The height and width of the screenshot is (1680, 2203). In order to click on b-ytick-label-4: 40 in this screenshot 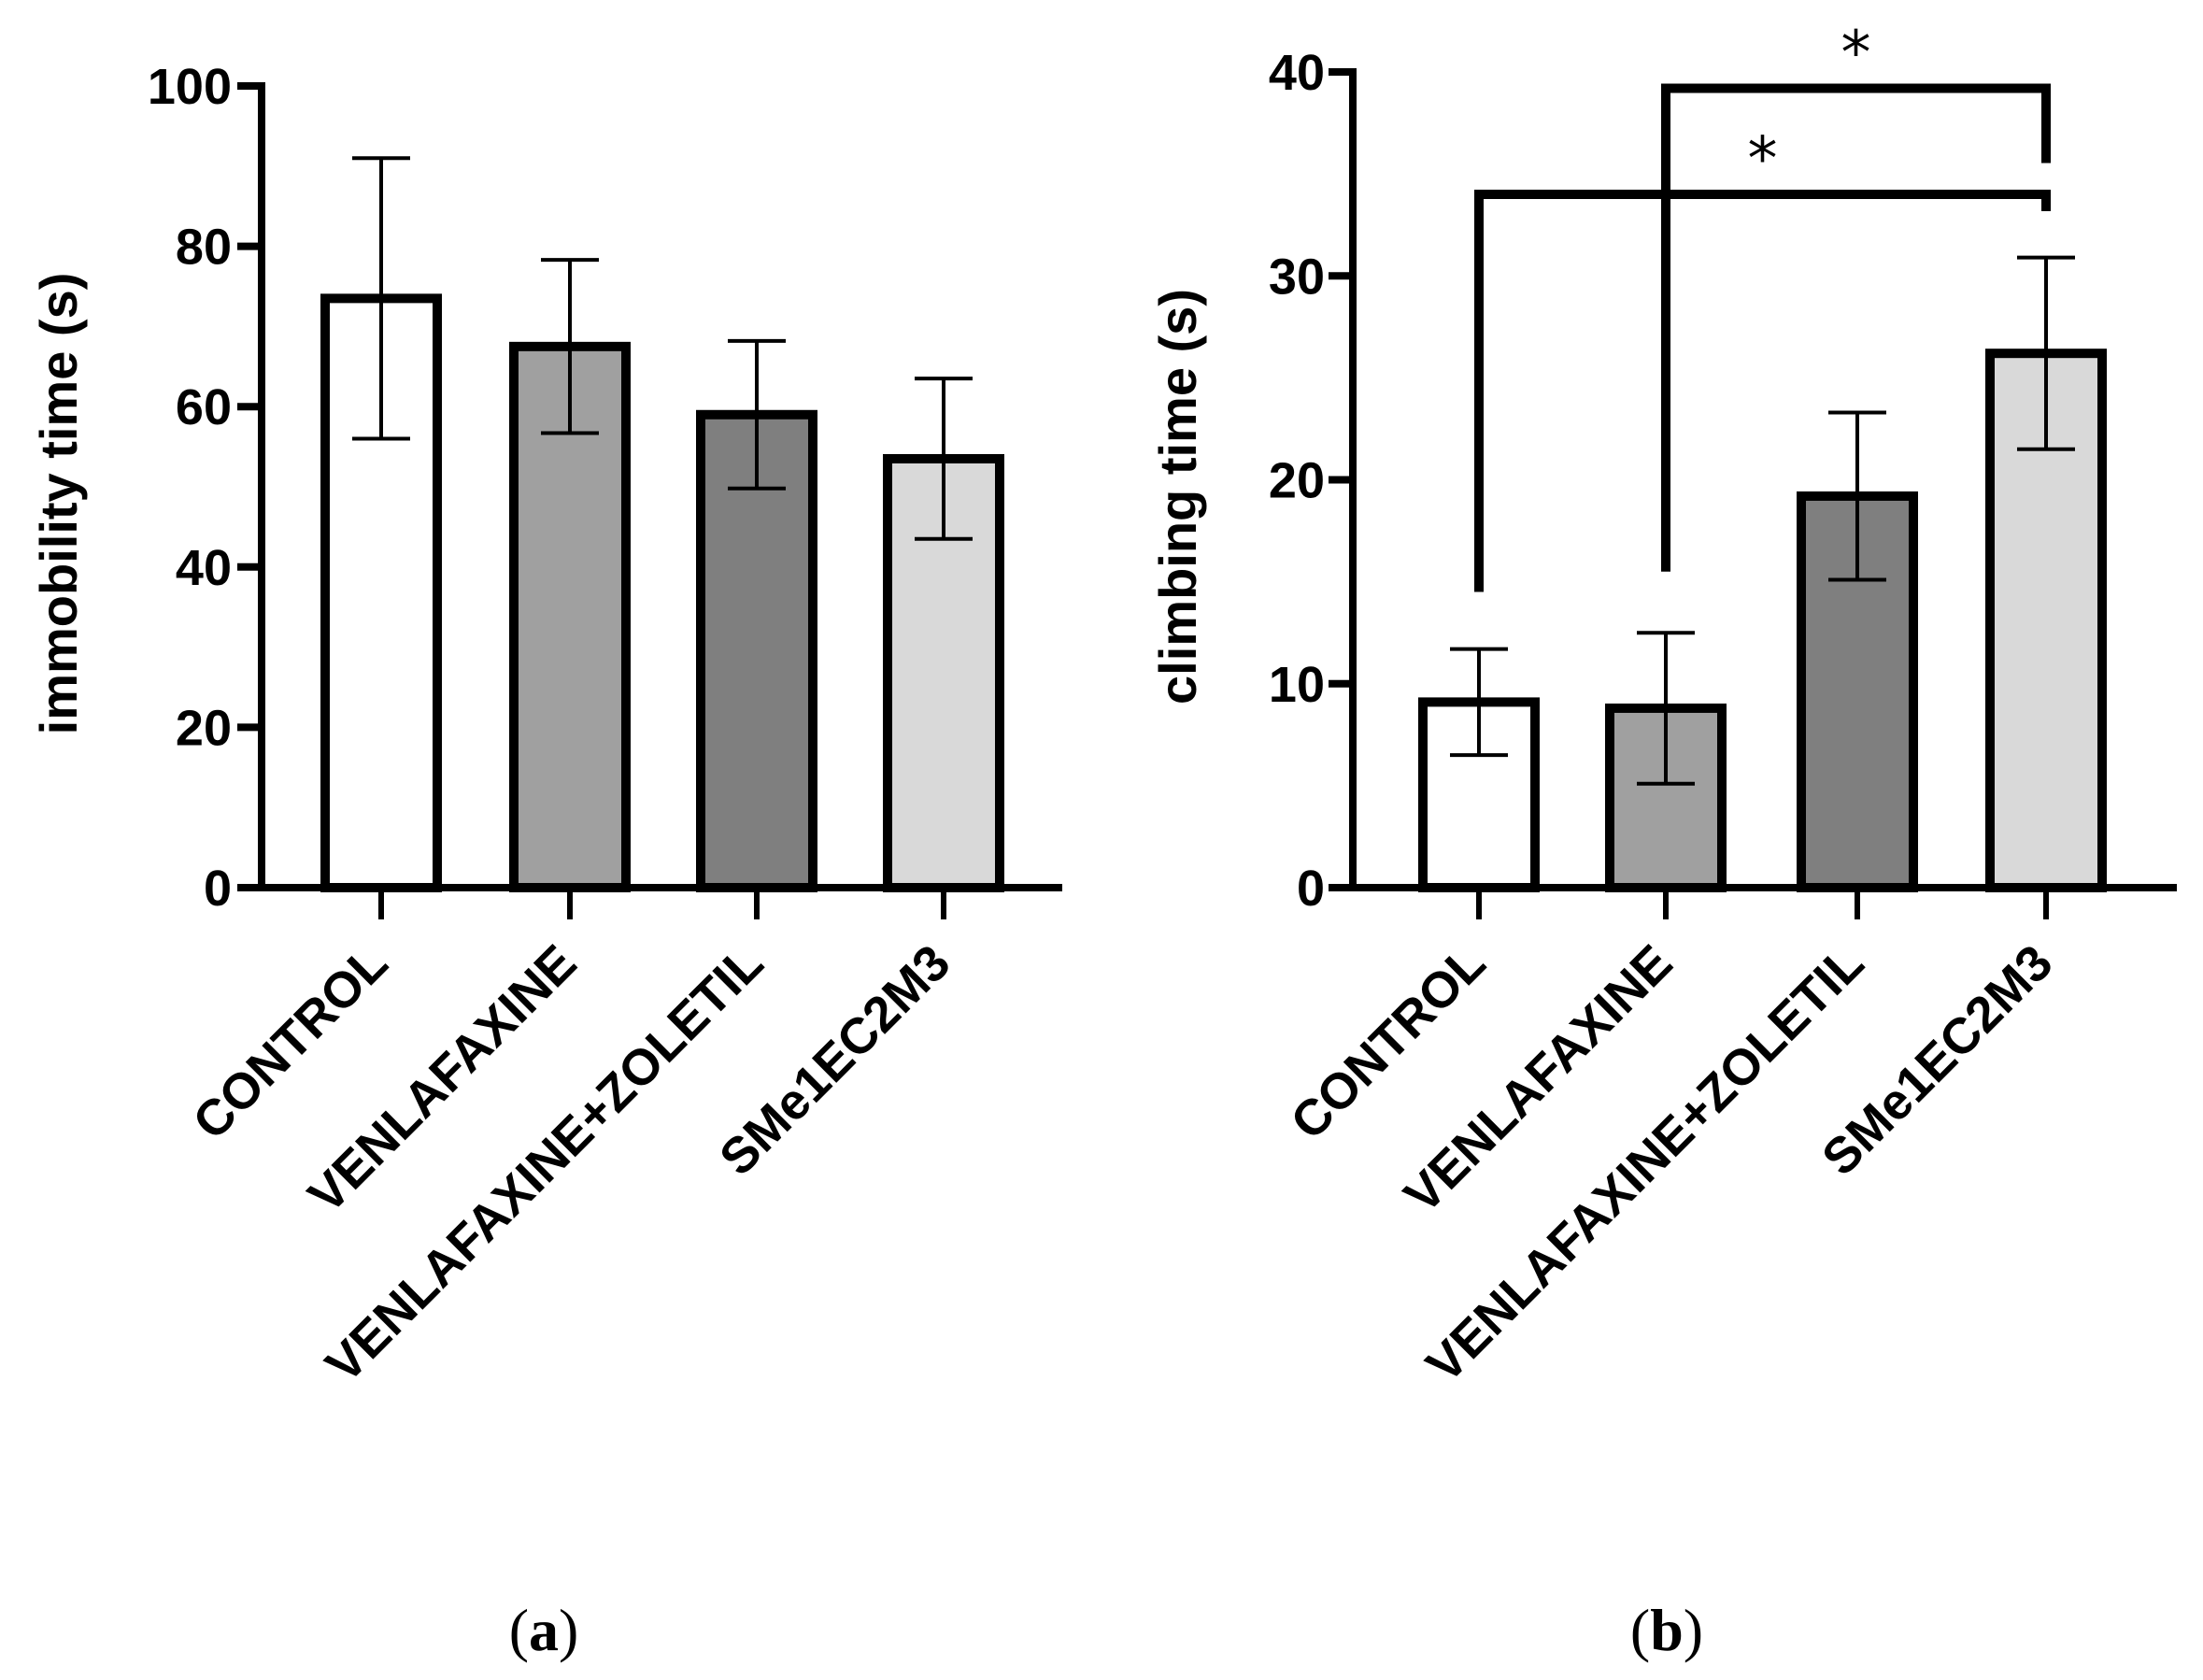, I will do `click(1297, 73)`.